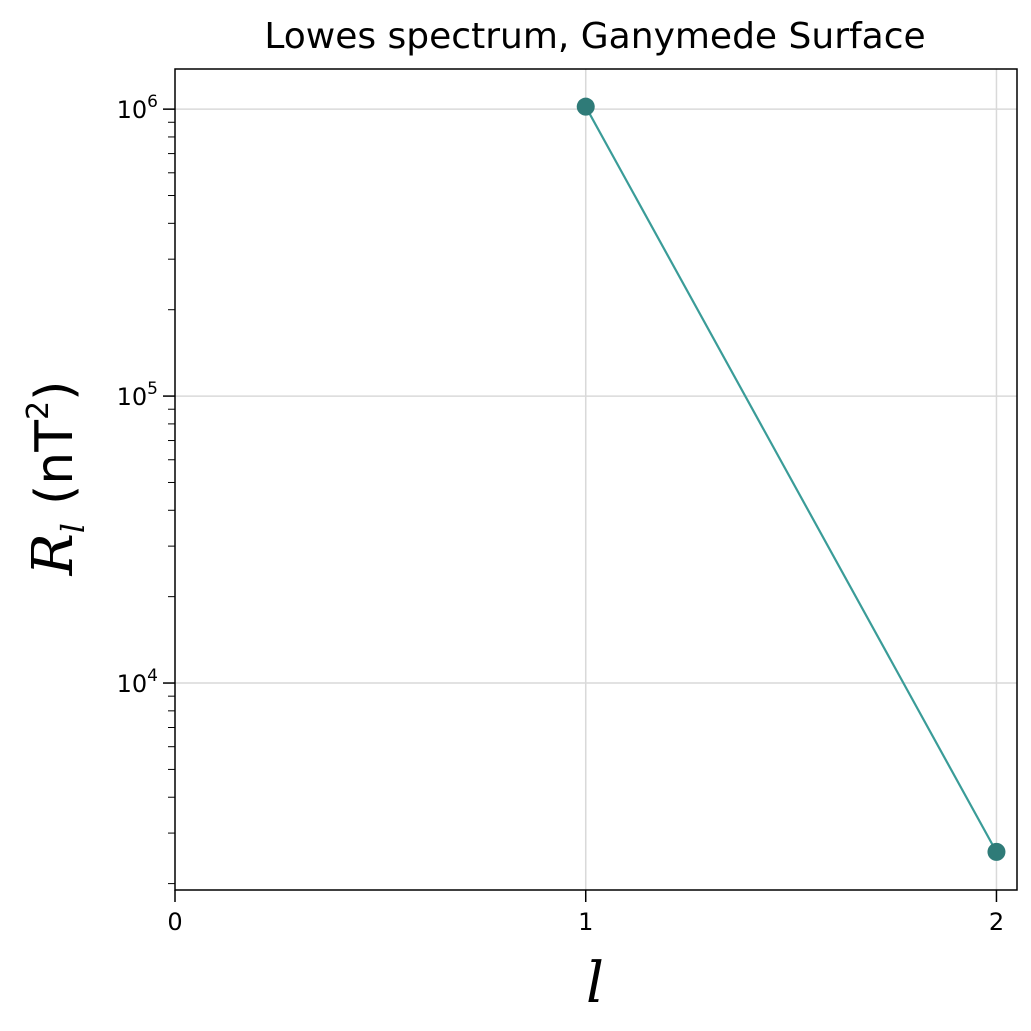 The height and width of the screenshot is (1031, 1031). What do you see at coordinates (152, 102) in the screenshot?
I see `y-tick-label-exponent: 6` at bounding box center [152, 102].